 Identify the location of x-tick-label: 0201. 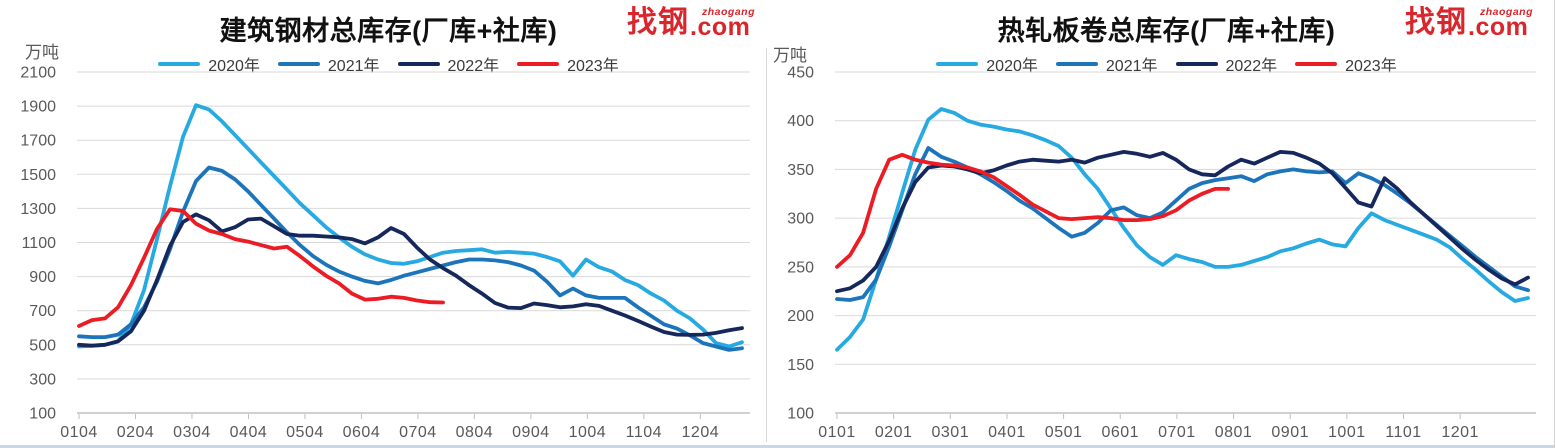
(894, 432).